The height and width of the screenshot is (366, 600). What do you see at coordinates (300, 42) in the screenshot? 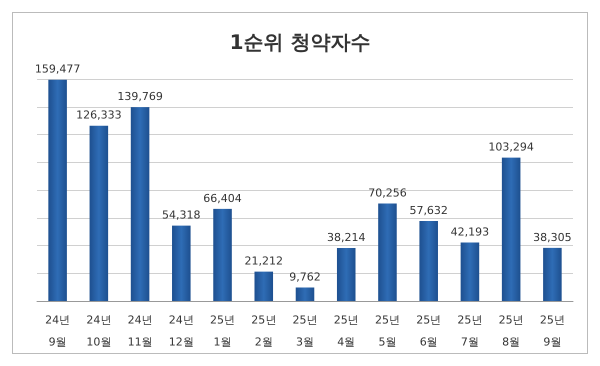
I see `chart-title: 1순위 청약자수` at bounding box center [300, 42].